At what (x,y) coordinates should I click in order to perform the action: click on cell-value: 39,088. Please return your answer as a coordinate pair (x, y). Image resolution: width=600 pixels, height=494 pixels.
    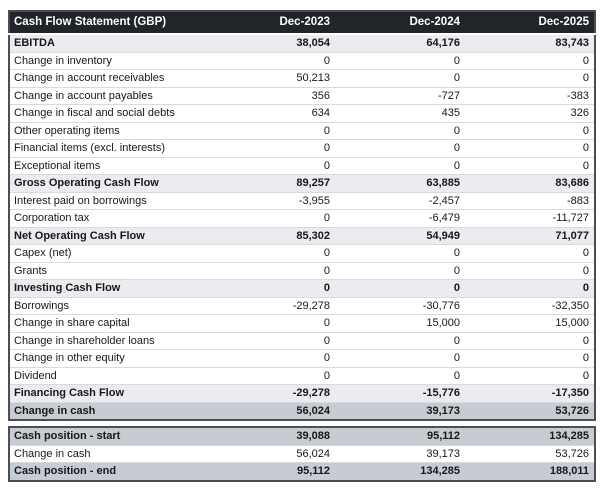
    Looking at the image, I should click on (270, 436).